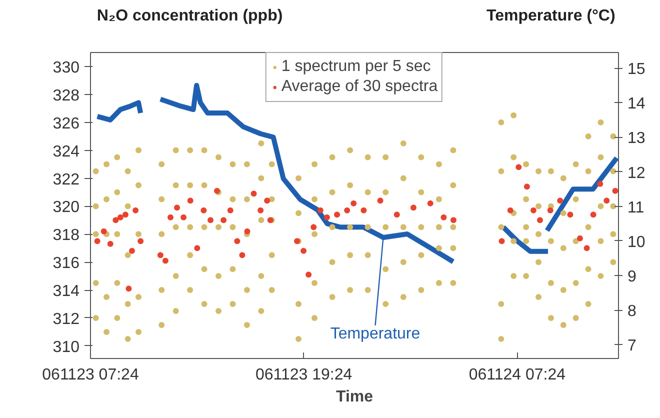 This screenshot has height=418, width=660. I want to click on y-tick-label: 318, so click(66, 235).